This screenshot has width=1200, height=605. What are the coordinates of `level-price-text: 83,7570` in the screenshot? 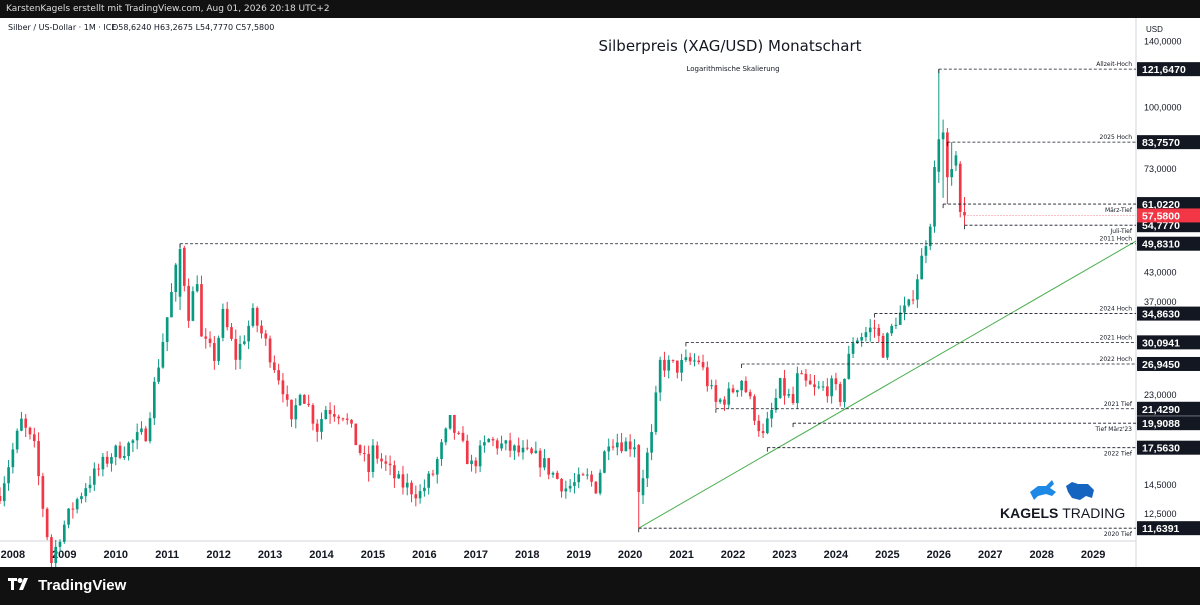 It's located at (1161, 143).